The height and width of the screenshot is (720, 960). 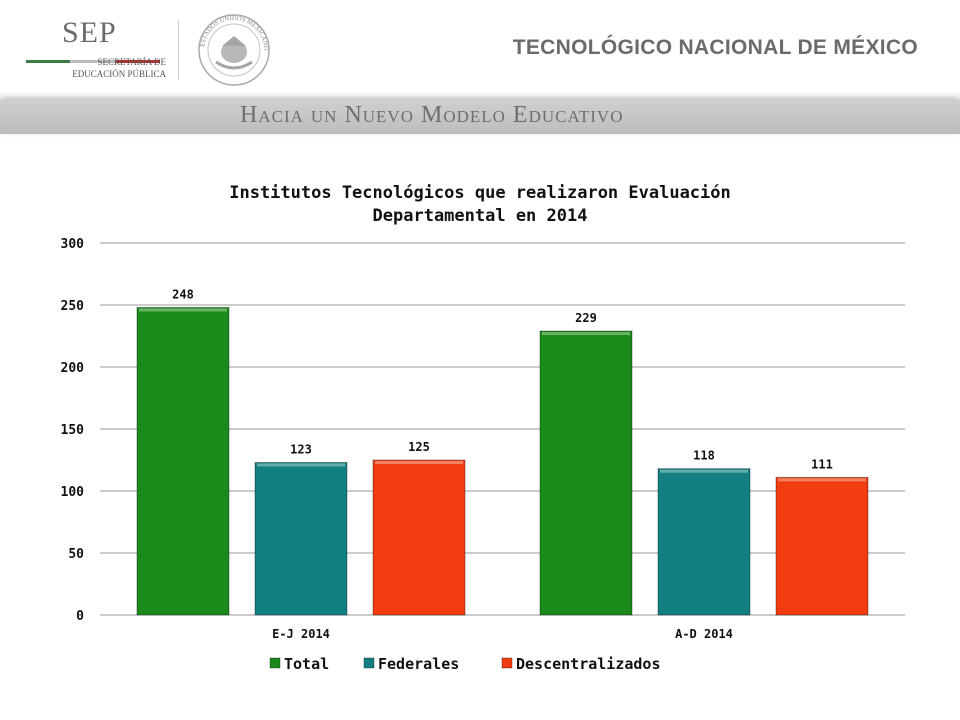 I want to click on x-tick-label: A-D 2014, so click(x=704, y=634).